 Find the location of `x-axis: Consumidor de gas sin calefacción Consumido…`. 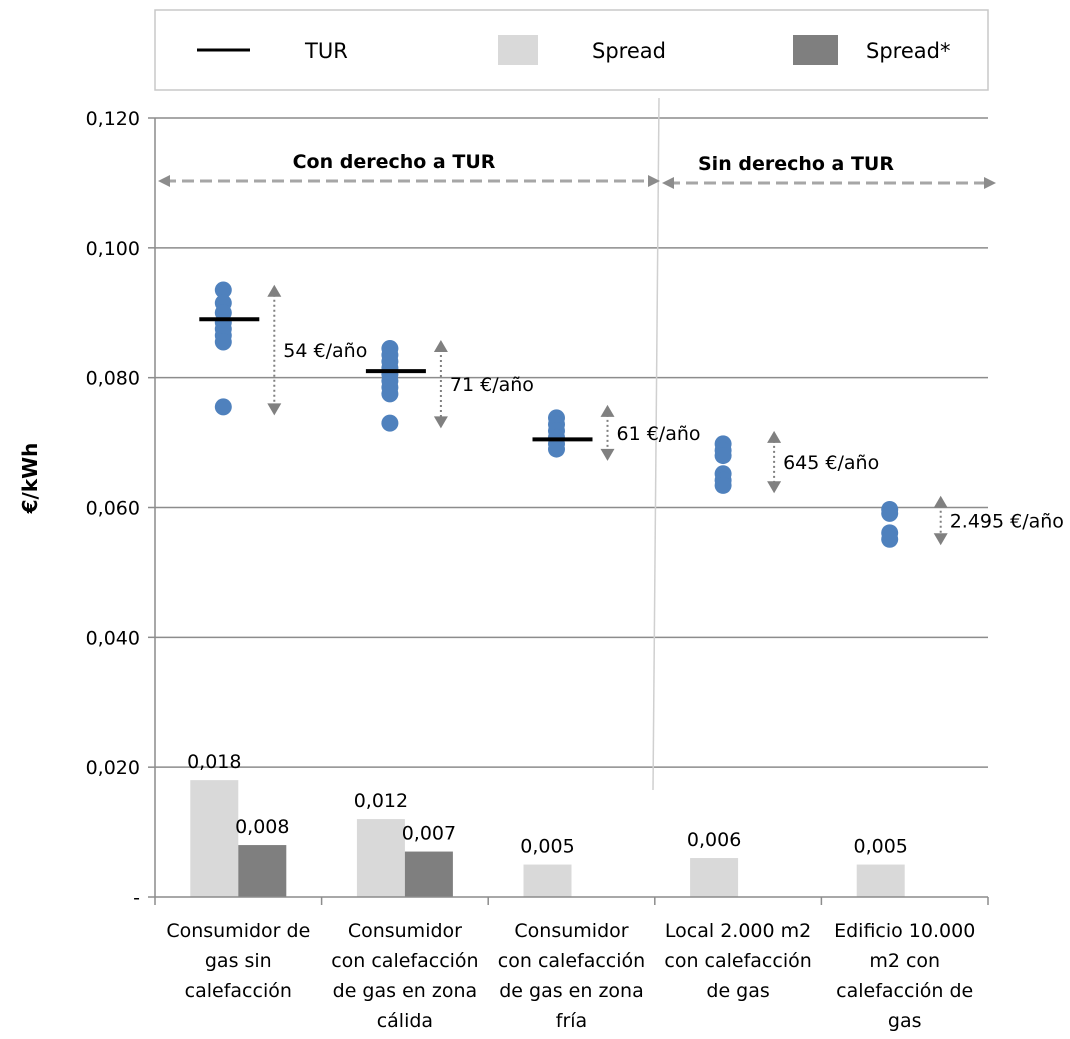

x-axis: Consumidor de gas sin calefacción Consumido… is located at coordinates (571, 964).